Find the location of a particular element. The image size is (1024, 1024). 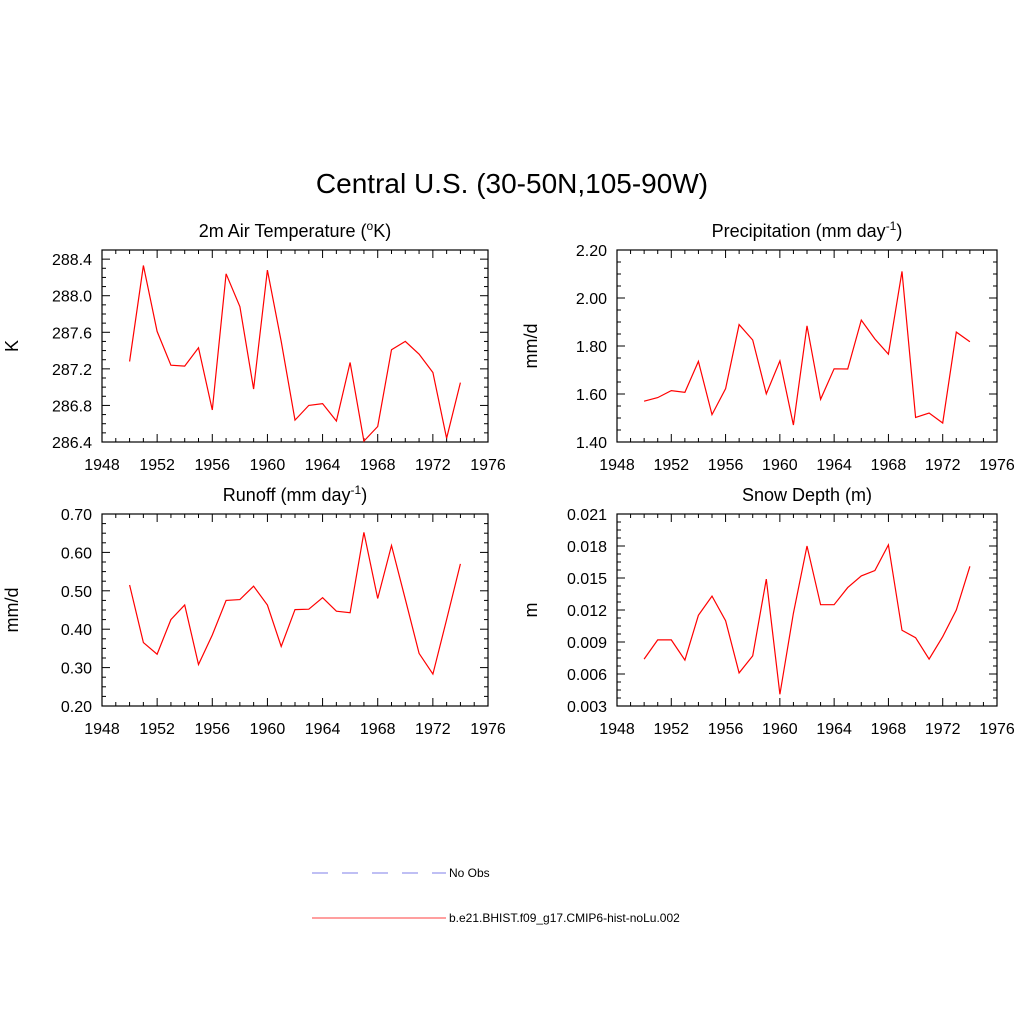

panel-title-superscript: o is located at coordinates (370, 226).